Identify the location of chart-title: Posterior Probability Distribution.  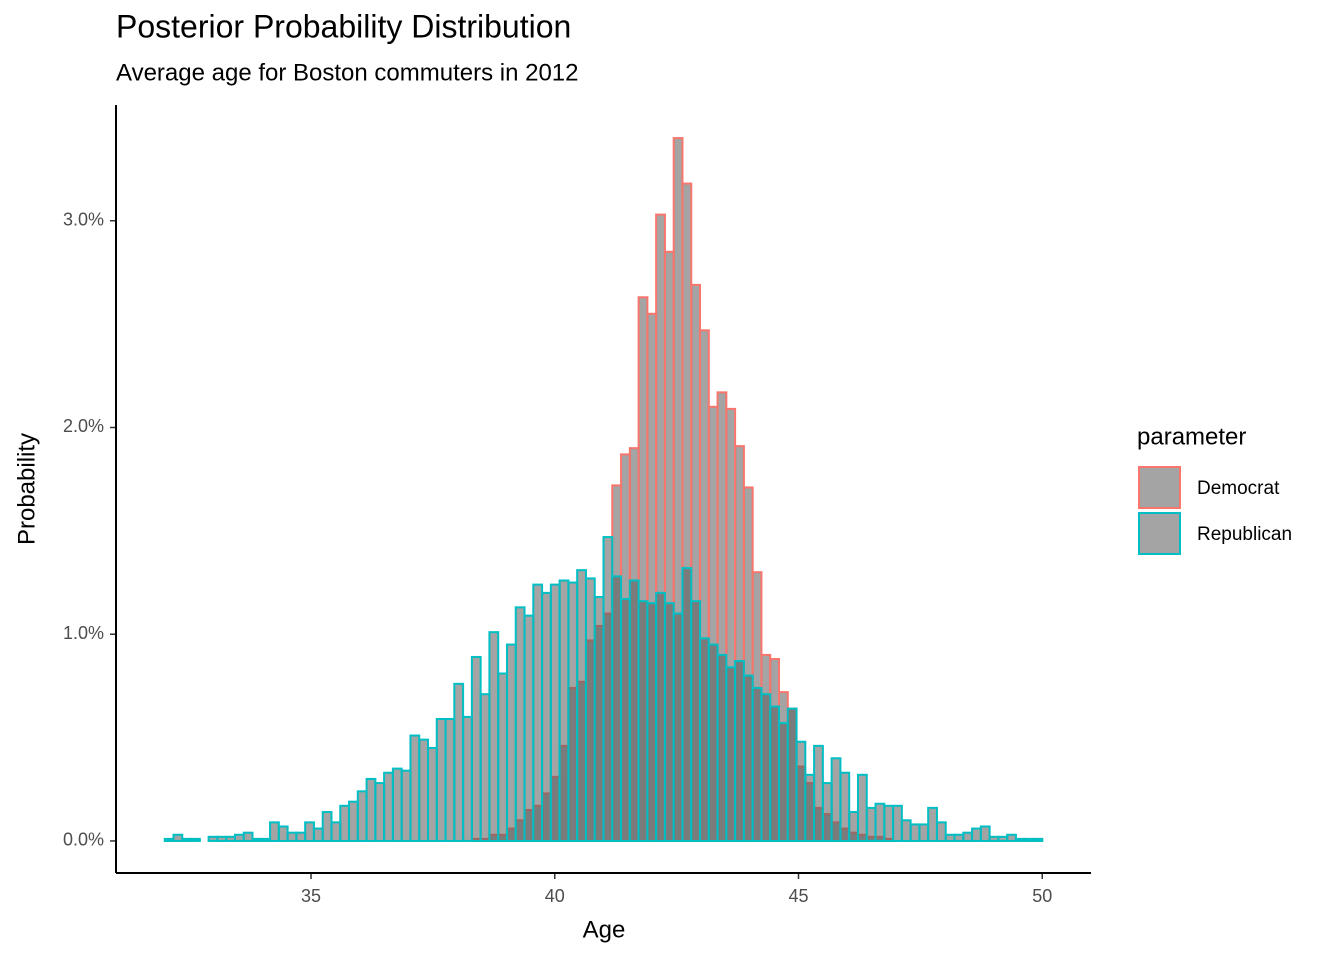
(343, 26).